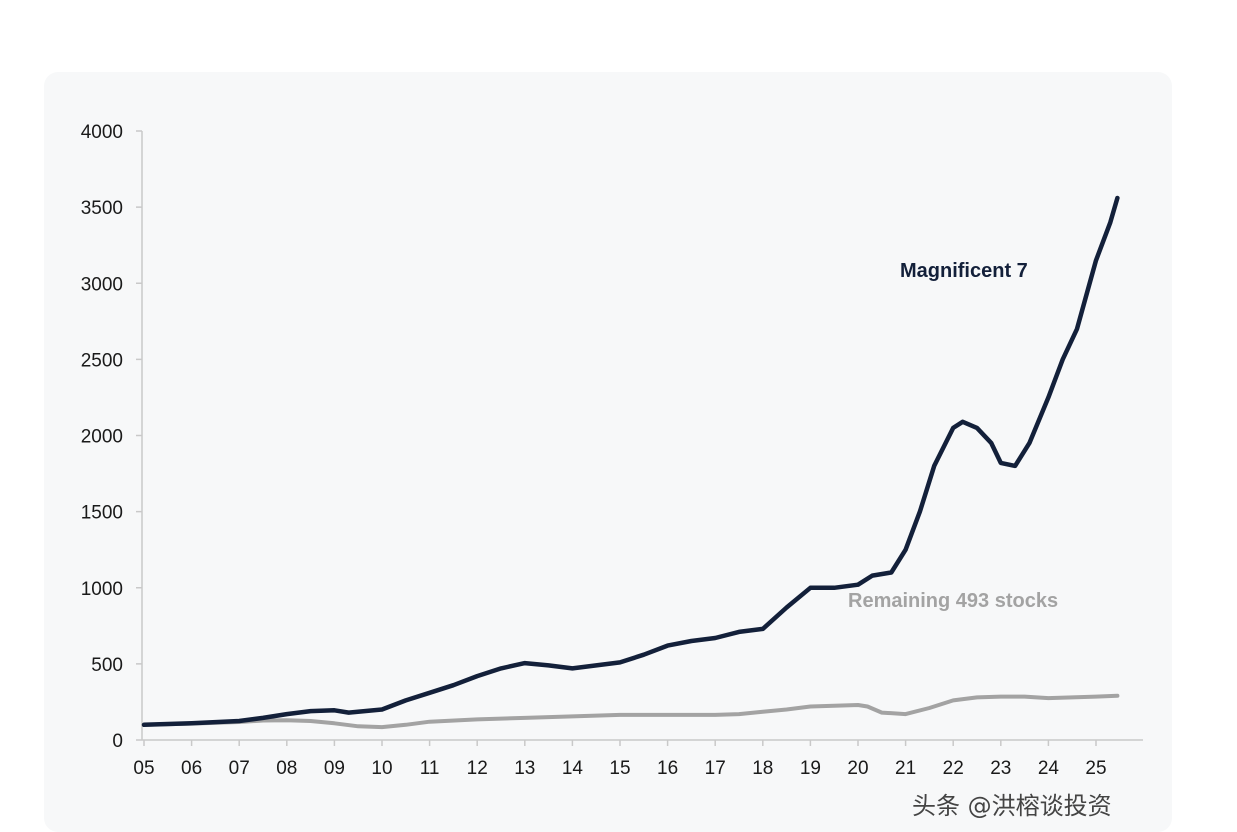  What do you see at coordinates (102, 132) in the screenshot?
I see `y-tick-label: 4000` at bounding box center [102, 132].